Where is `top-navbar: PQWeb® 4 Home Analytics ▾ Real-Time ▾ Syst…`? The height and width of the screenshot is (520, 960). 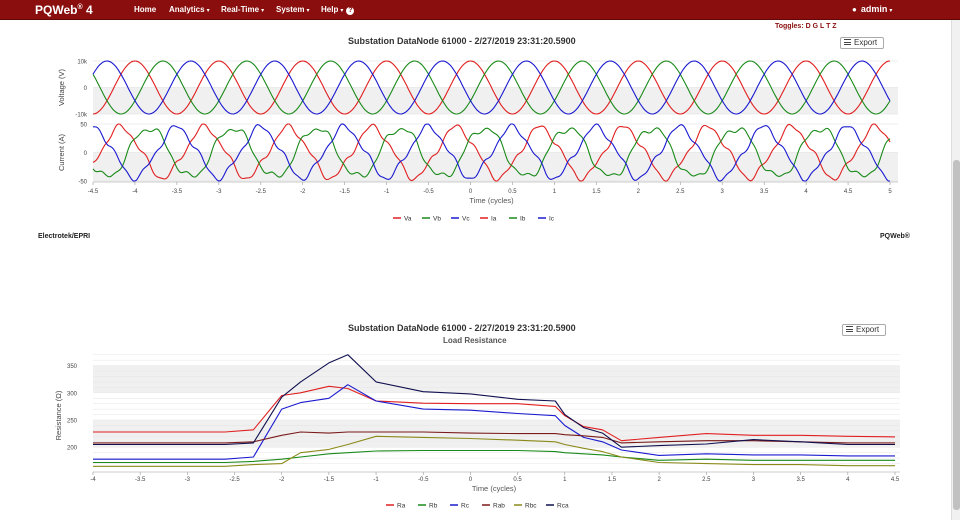 top-navbar: PQWeb® 4 Home Analytics ▾ Real-Time ▾ Syst… is located at coordinates (480, 10).